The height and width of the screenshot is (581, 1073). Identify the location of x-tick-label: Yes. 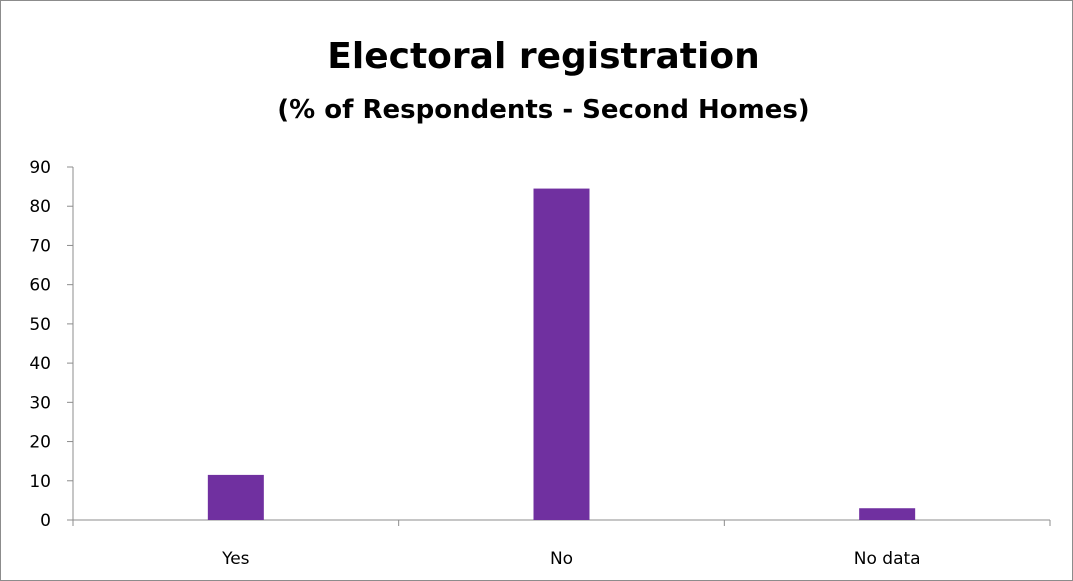
(235, 559).